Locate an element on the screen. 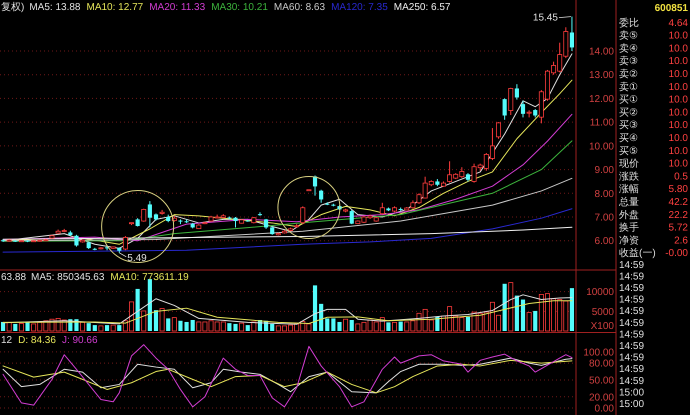 The width and height of the screenshot is (690, 415). category-label: 卖⑤ is located at coordinates (628, 36).